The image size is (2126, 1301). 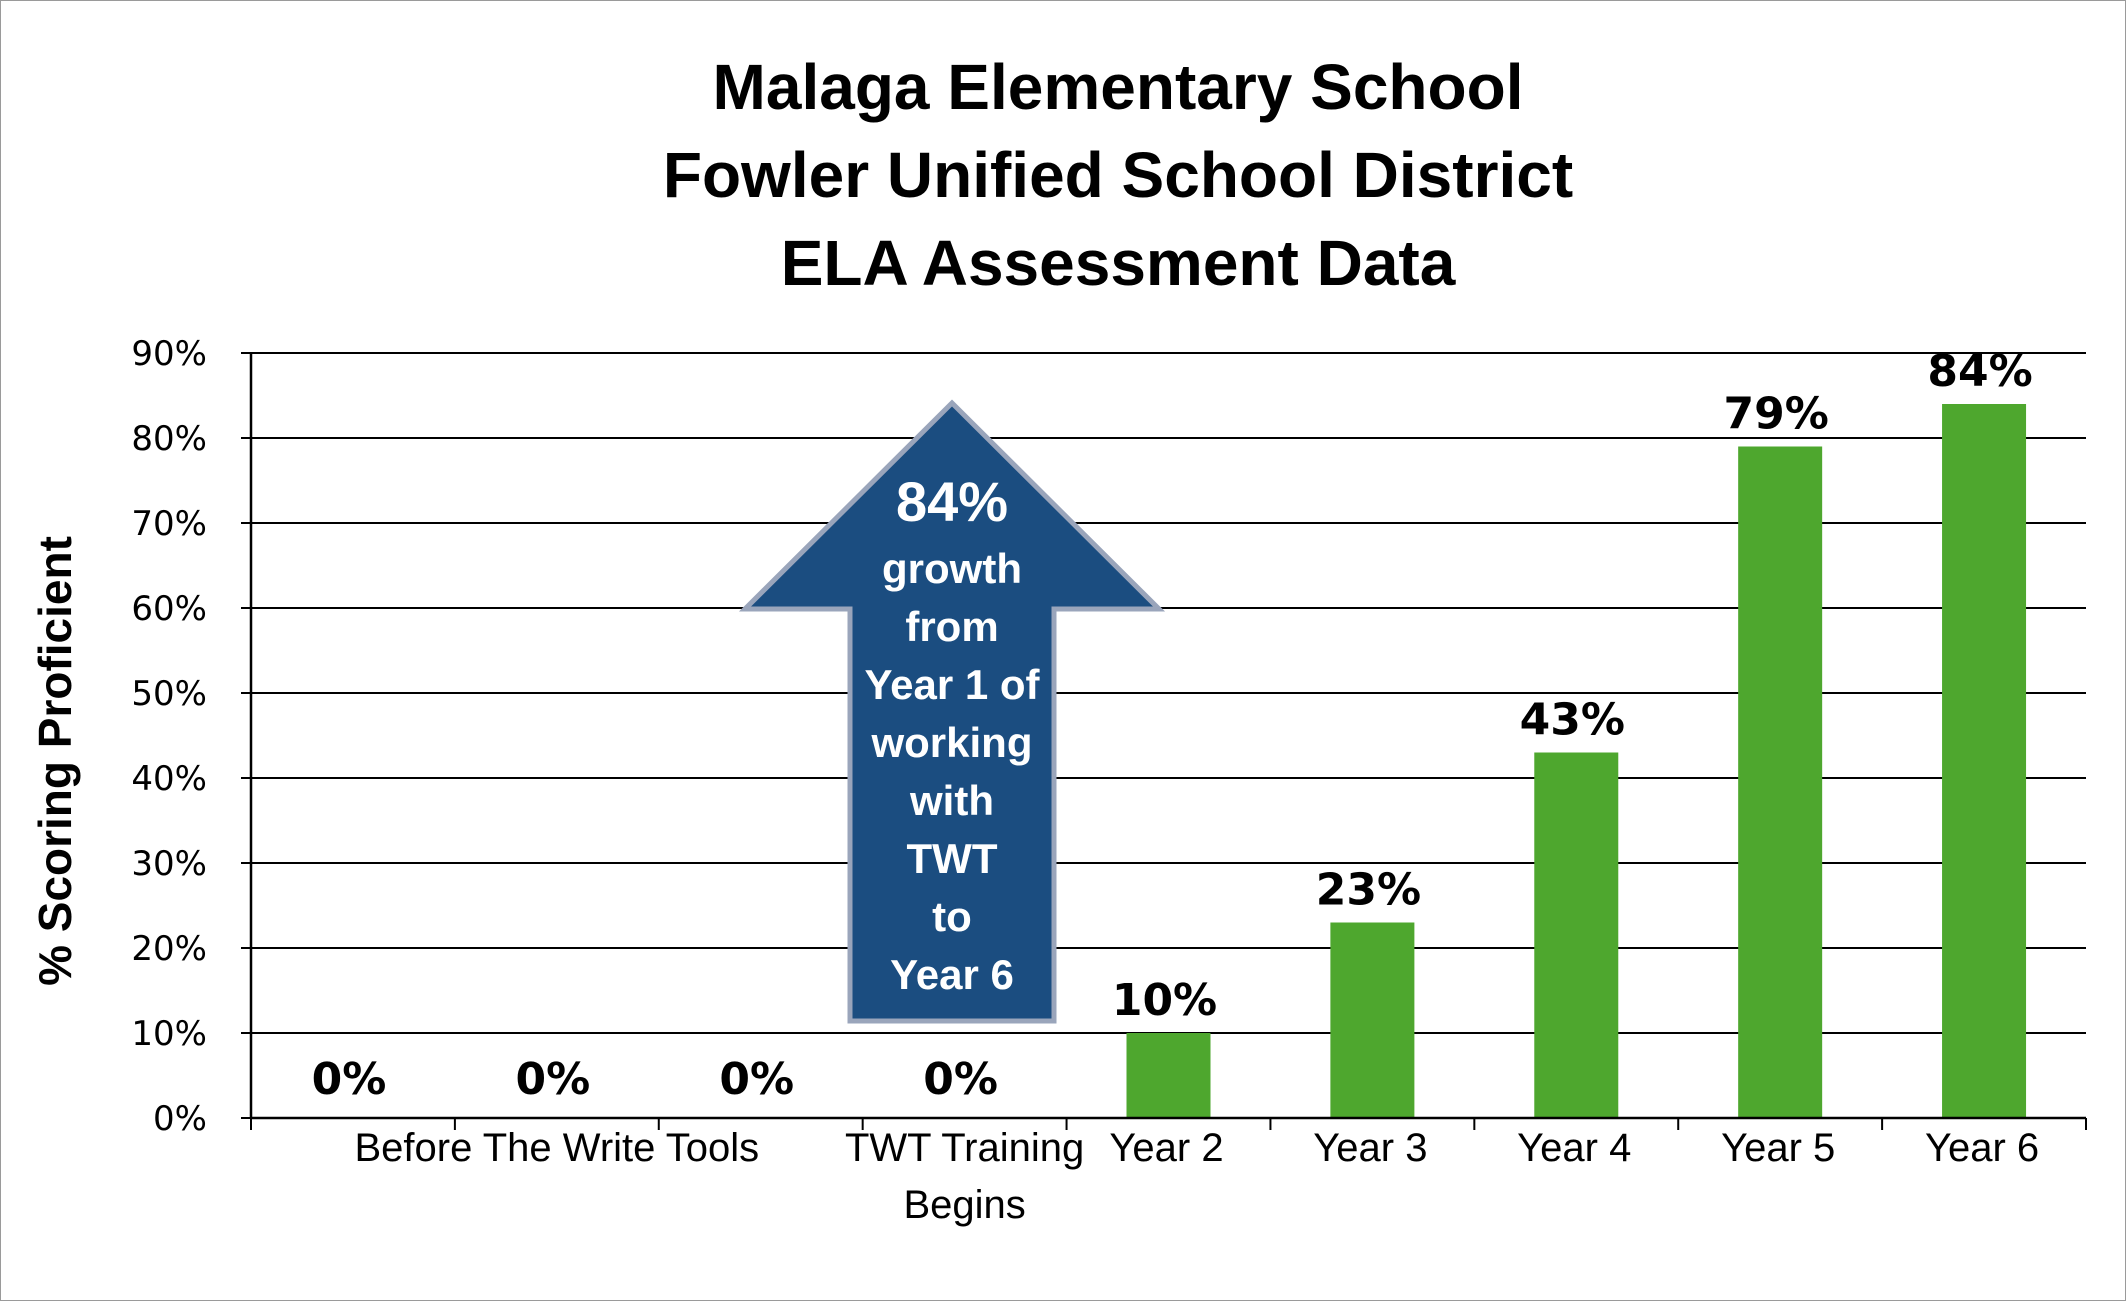 What do you see at coordinates (951, 800) in the screenshot?
I see `arrow-text-line: with` at bounding box center [951, 800].